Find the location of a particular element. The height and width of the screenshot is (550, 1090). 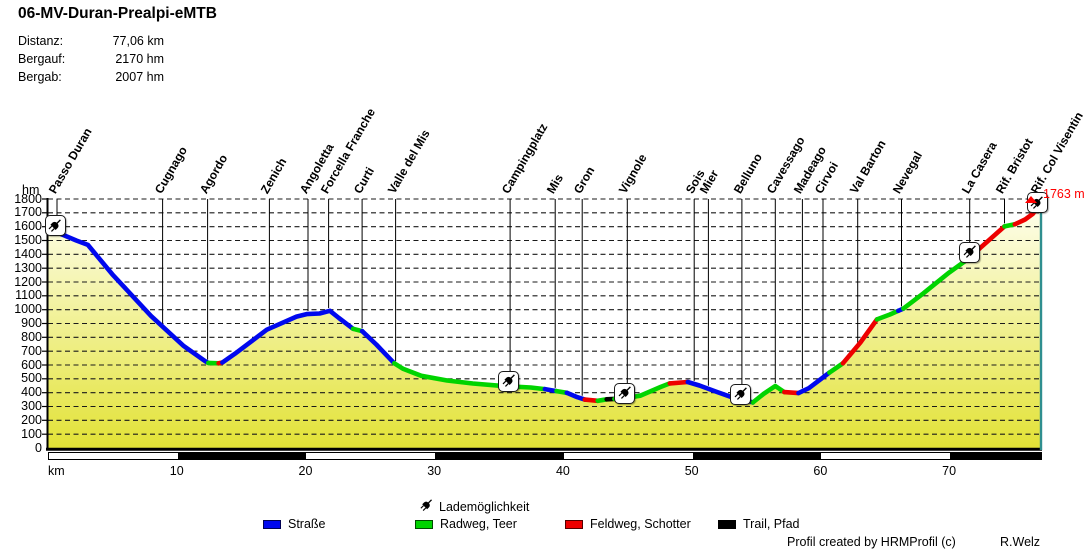

y-tick-label: 100 is located at coordinates (31, 433).